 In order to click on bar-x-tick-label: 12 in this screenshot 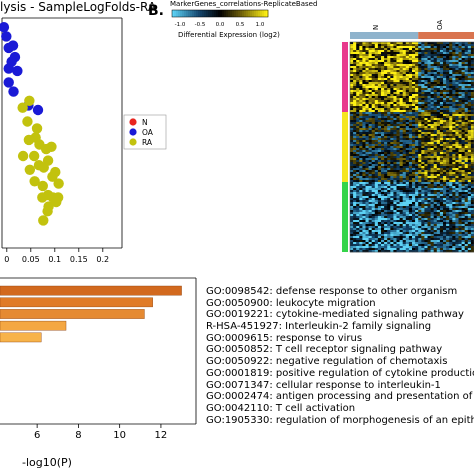, I will do `click(161, 435)`.